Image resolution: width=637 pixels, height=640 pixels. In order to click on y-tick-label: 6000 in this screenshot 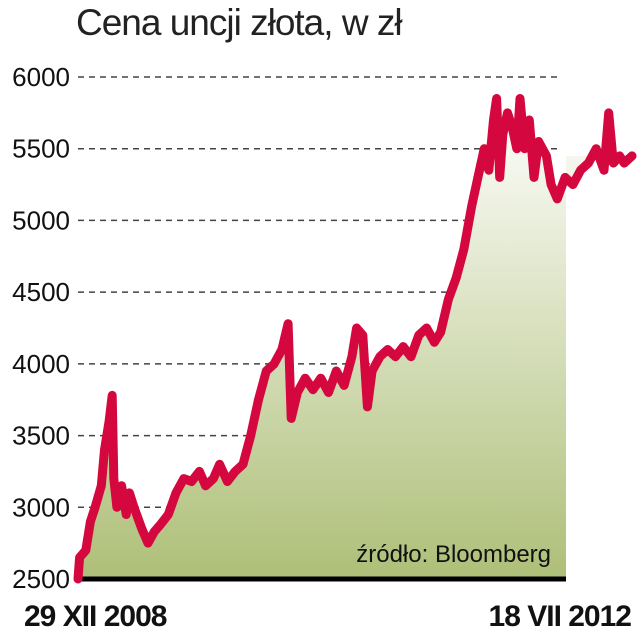, I will do `click(41, 77)`.